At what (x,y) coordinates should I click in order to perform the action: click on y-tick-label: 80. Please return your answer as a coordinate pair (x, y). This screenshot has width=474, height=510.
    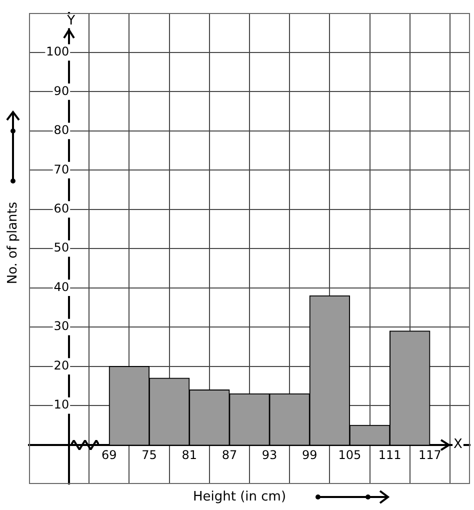
    Looking at the image, I should click on (62, 130).